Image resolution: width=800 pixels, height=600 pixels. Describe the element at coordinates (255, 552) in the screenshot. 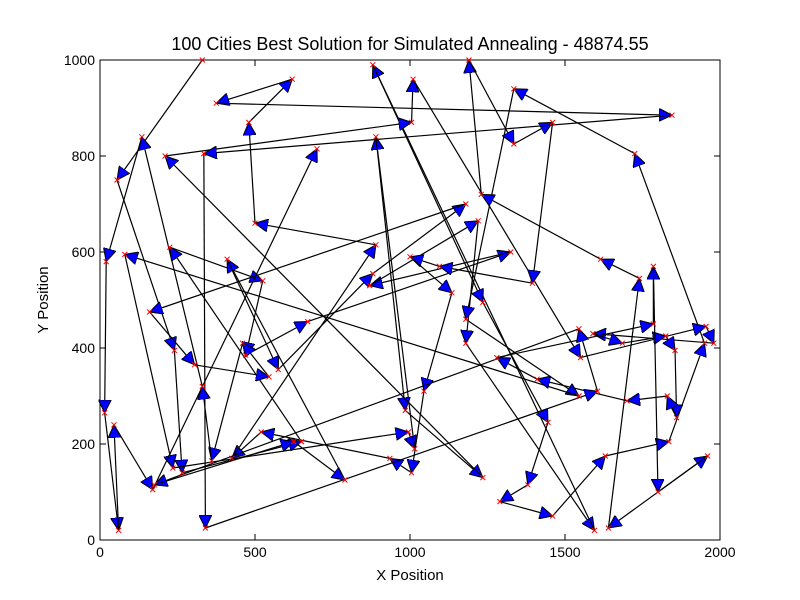

I see `x-tick-label: 500` at that location.